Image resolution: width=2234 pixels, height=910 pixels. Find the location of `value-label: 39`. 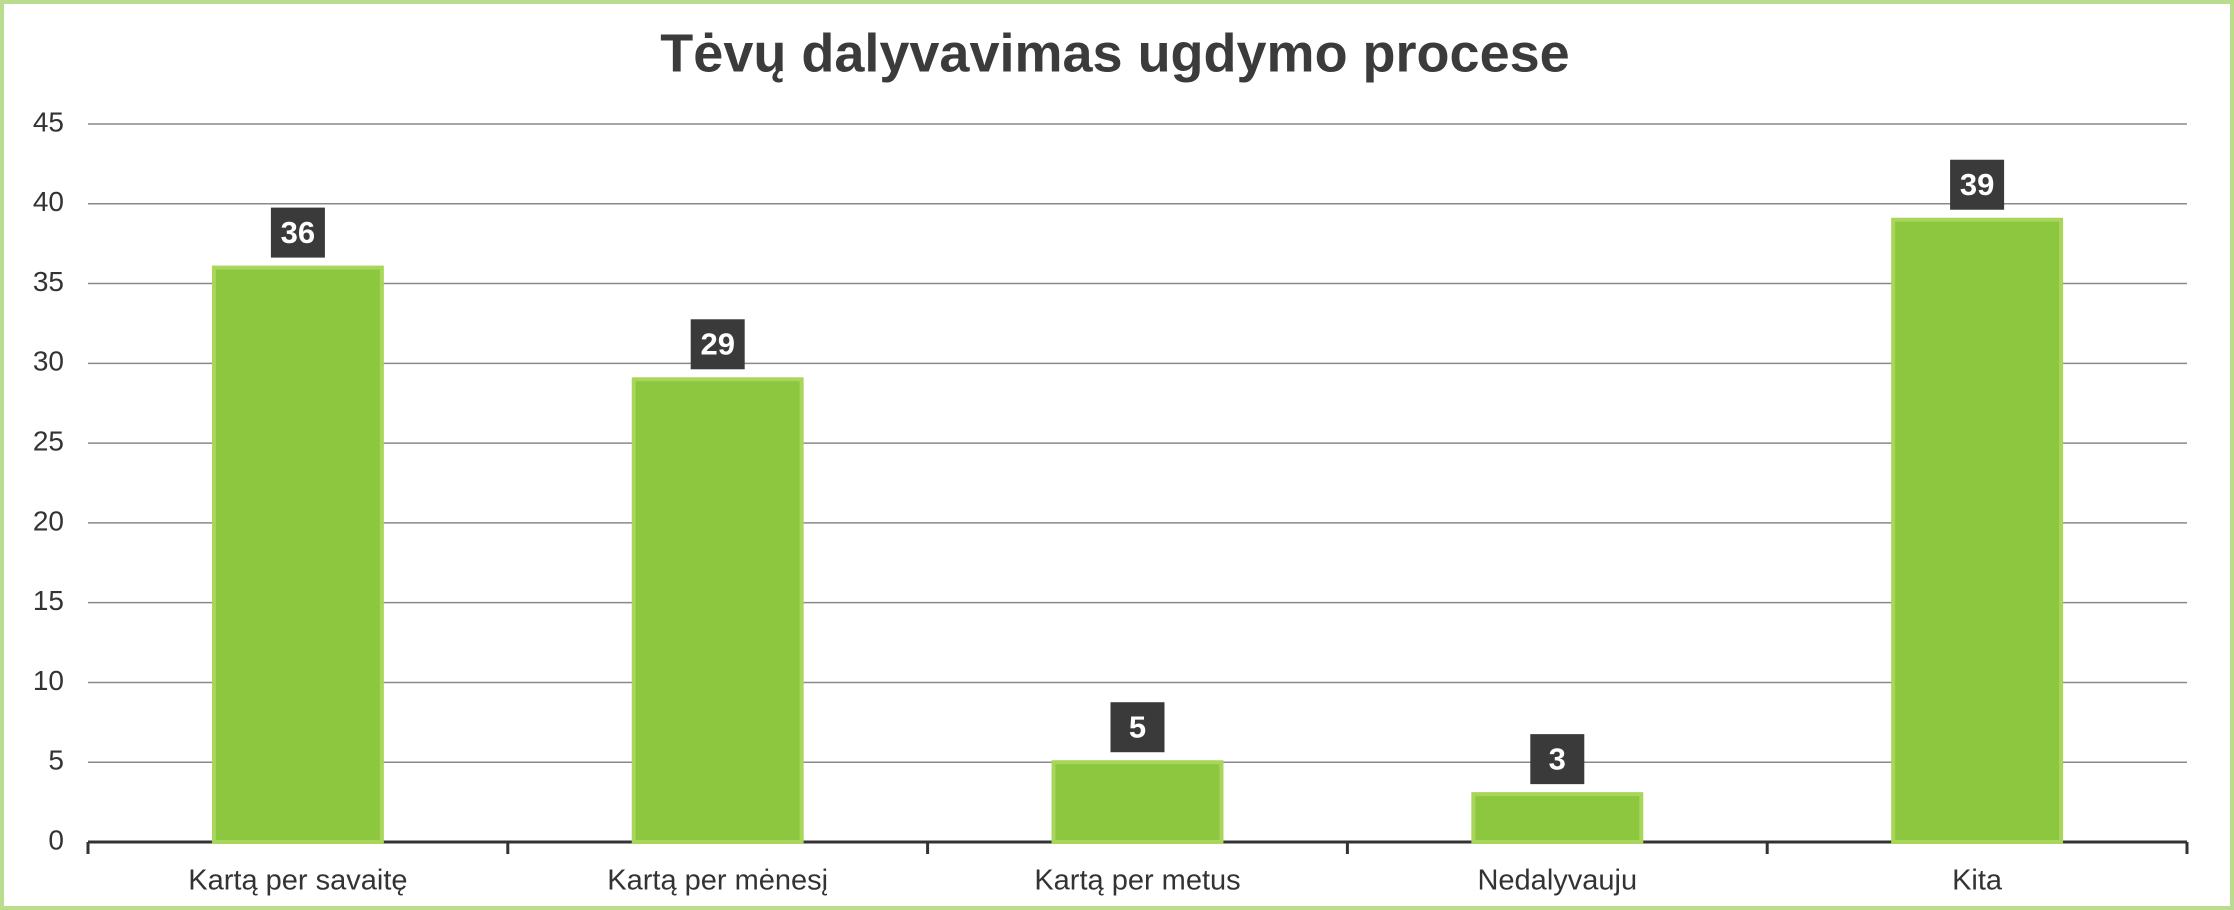

value-label: 39 is located at coordinates (1977, 184).